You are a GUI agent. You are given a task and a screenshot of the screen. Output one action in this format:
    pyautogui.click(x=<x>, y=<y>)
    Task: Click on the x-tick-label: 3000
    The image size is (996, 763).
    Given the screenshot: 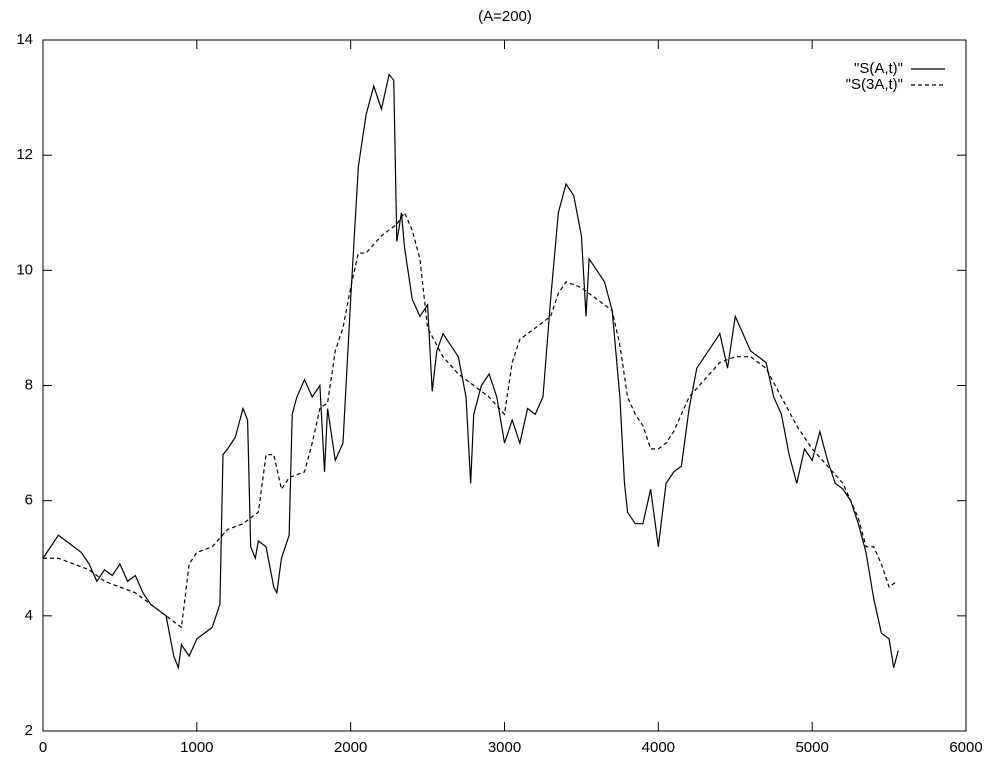 What is the action you would take?
    pyautogui.click(x=504, y=747)
    